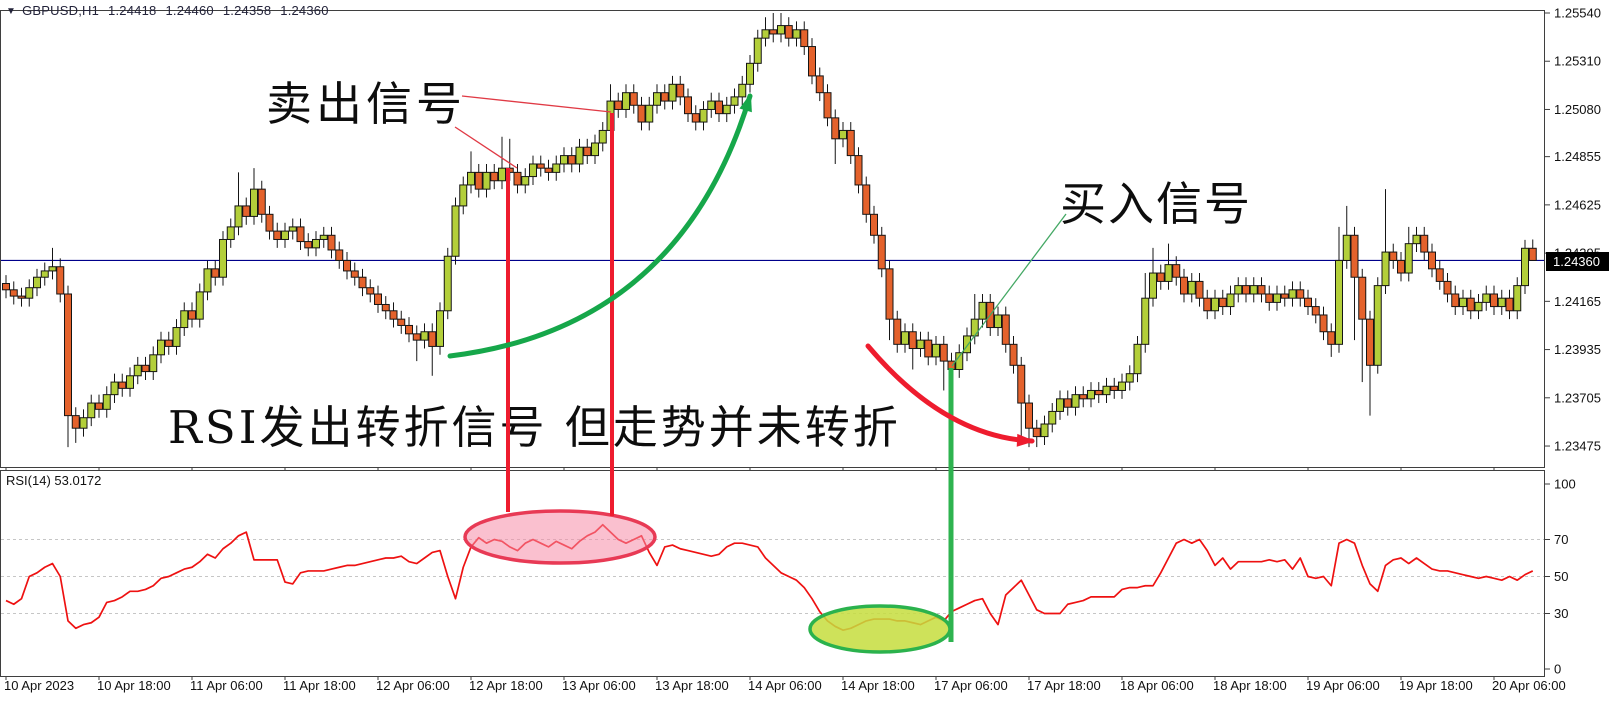 Image resolution: width=1609 pixels, height=704 pixels. What do you see at coordinates (1156, 204) in the screenshot?
I see `buy-signal-annotation: 买入信号` at bounding box center [1156, 204].